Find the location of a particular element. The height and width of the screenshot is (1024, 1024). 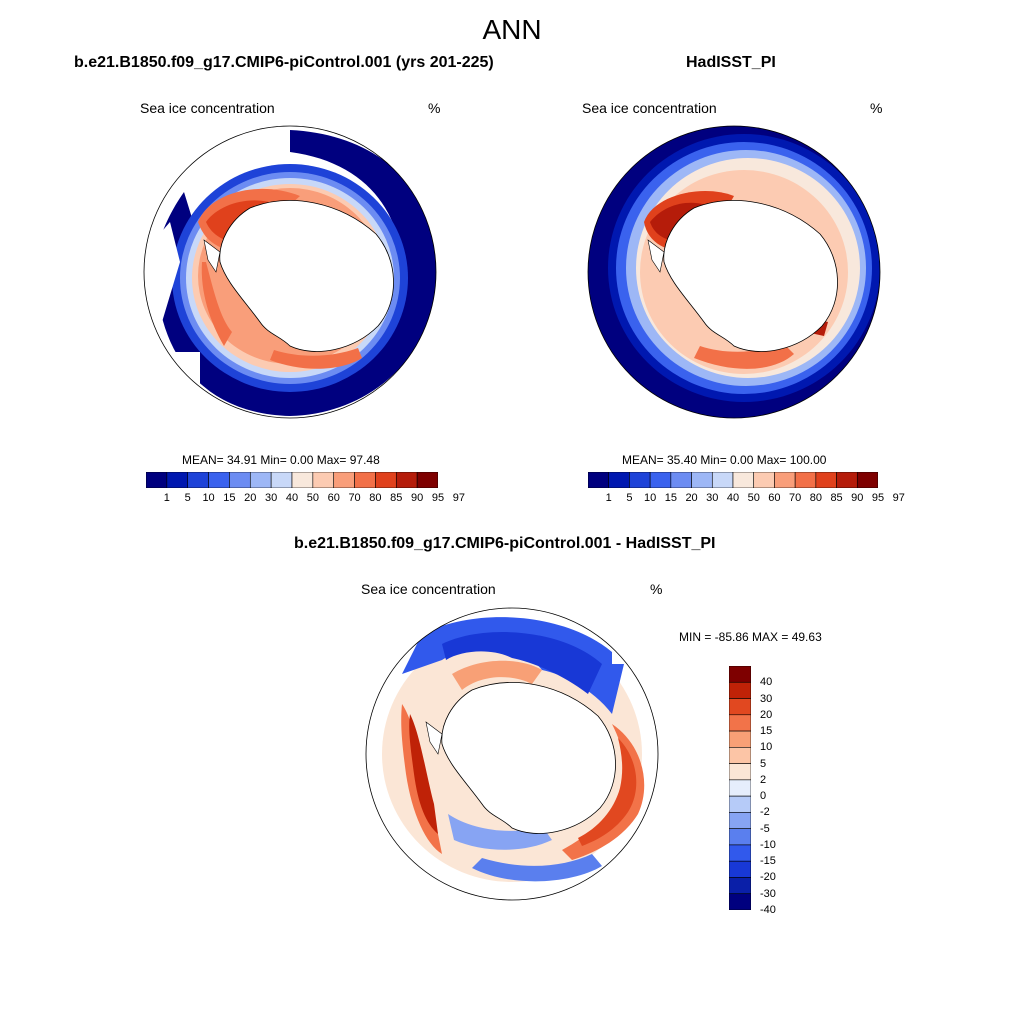

obs-panel-title: HadISST_PI is located at coordinates (731, 62).